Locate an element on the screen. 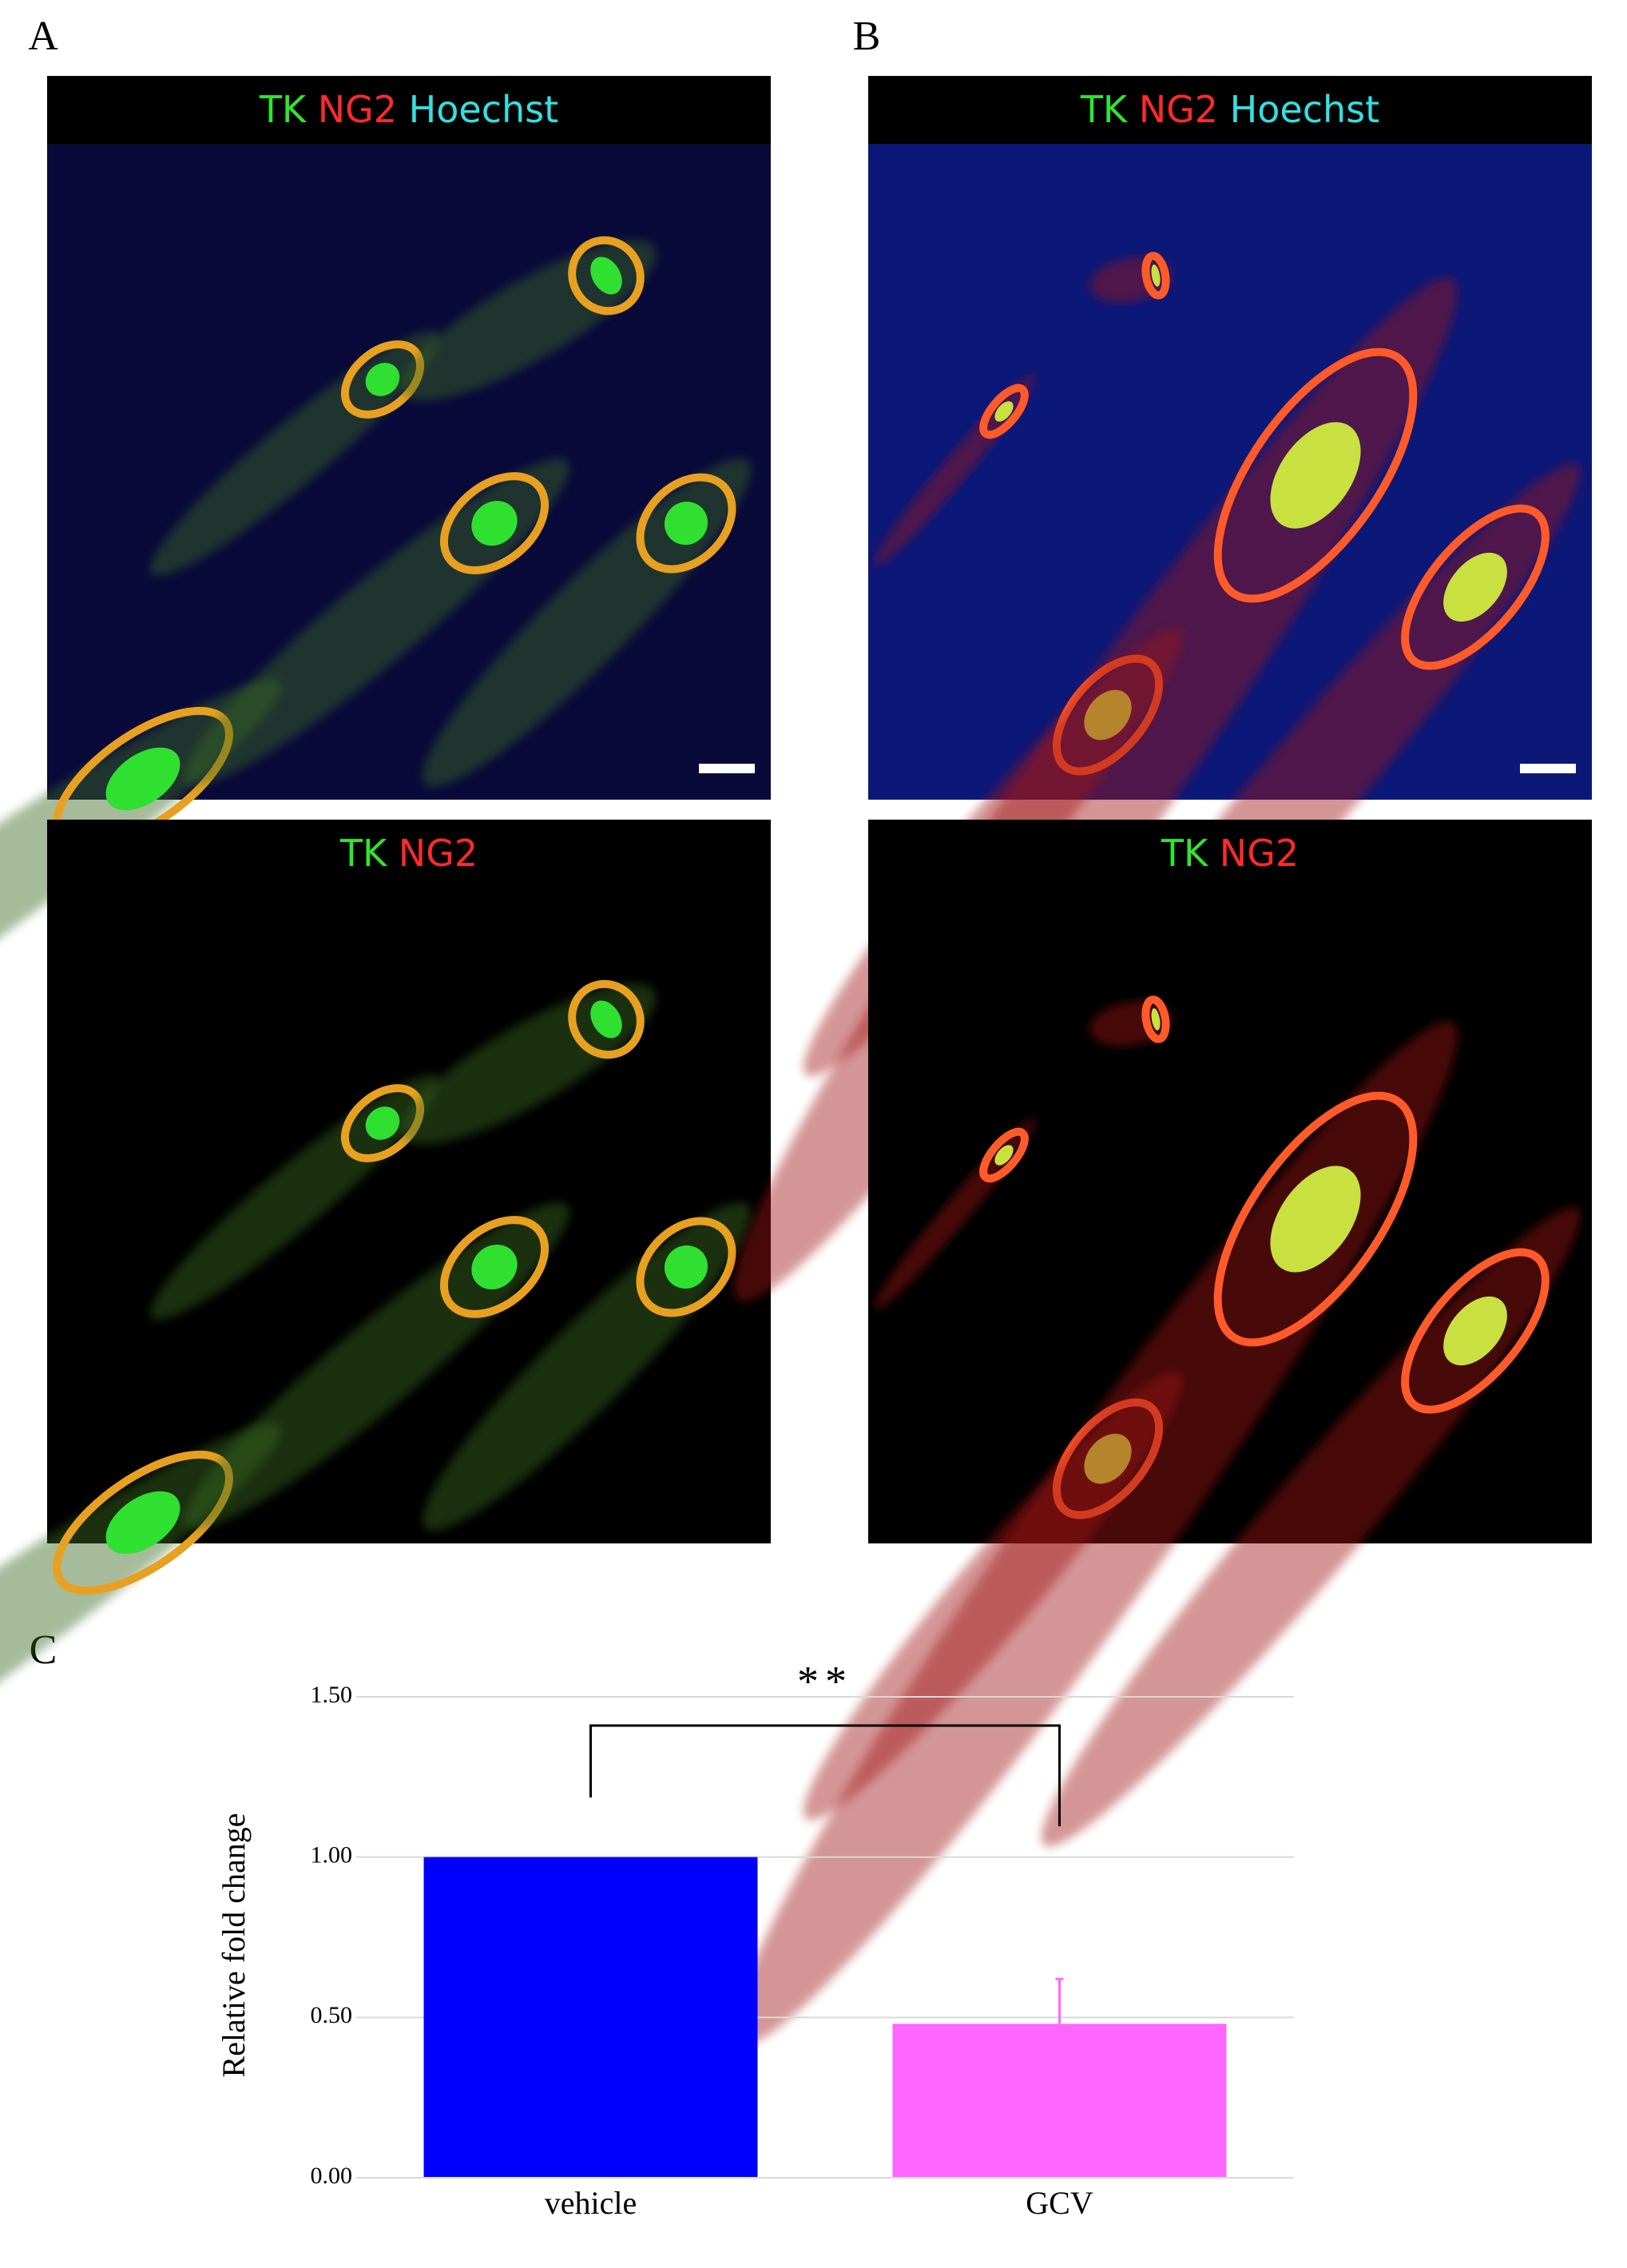 This screenshot has width=1627, height=2268. panel-label: A is located at coordinates (43, 36).